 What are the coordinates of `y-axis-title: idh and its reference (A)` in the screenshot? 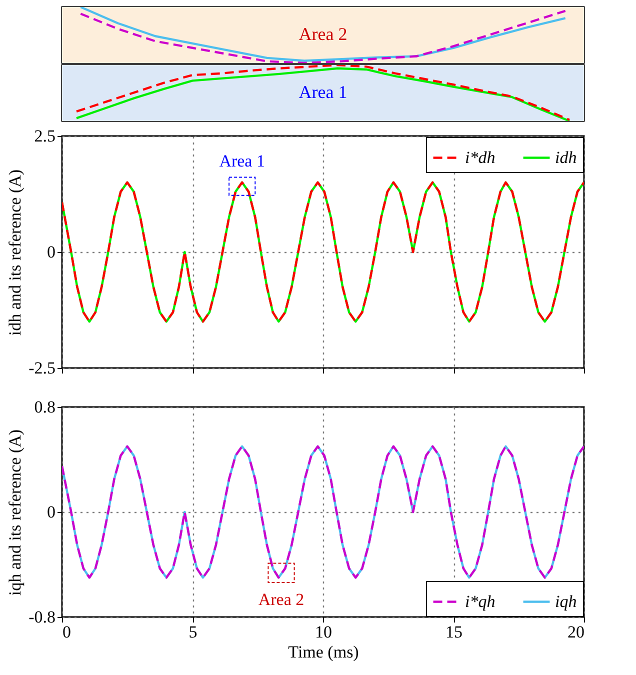 It's located at (15, 252).